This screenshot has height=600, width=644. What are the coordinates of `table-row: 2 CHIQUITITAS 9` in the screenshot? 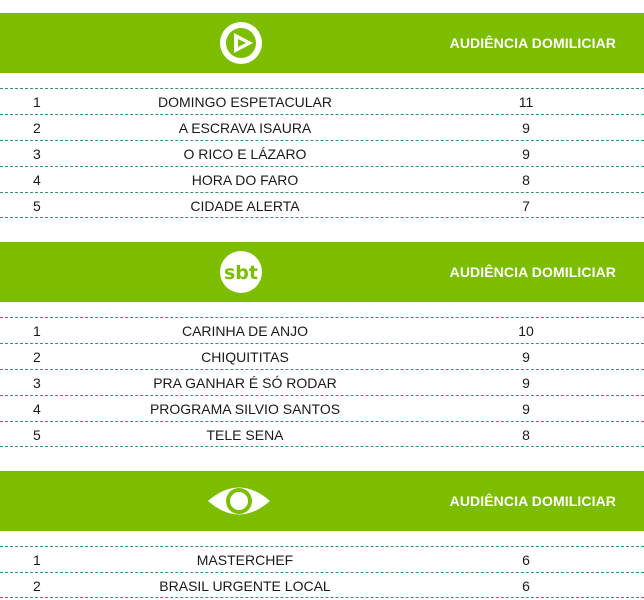 It's located at (322, 356).